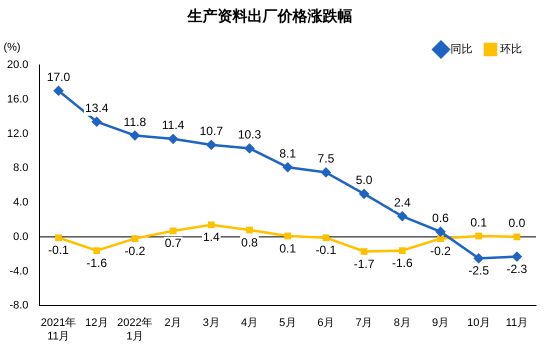  What do you see at coordinates (173, 323) in the screenshot?
I see `x-tick-label: 2月` at bounding box center [173, 323].